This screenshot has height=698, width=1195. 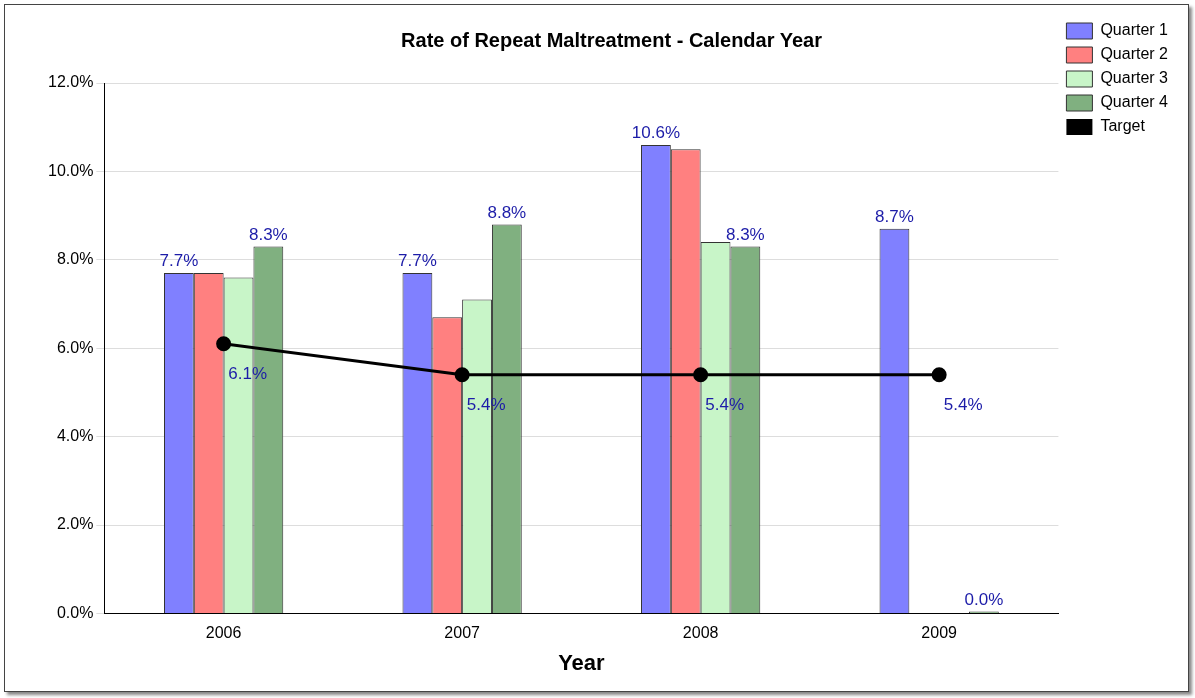 I want to click on data-label: 6.1%, so click(x=247, y=373).